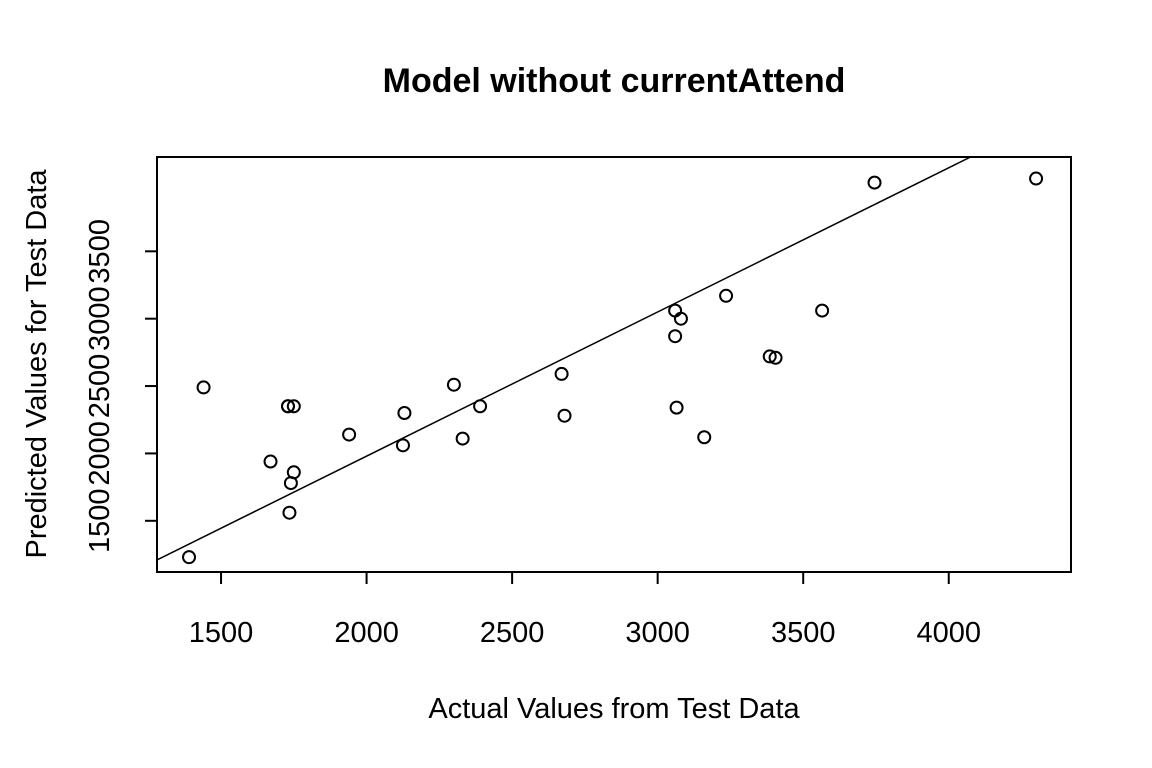 Image resolution: width=1152 pixels, height=768 pixels. Describe the element at coordinates (37, 364) in the screenshot. I see `y-axis-label: Predicted Values for Test Data` at that location.